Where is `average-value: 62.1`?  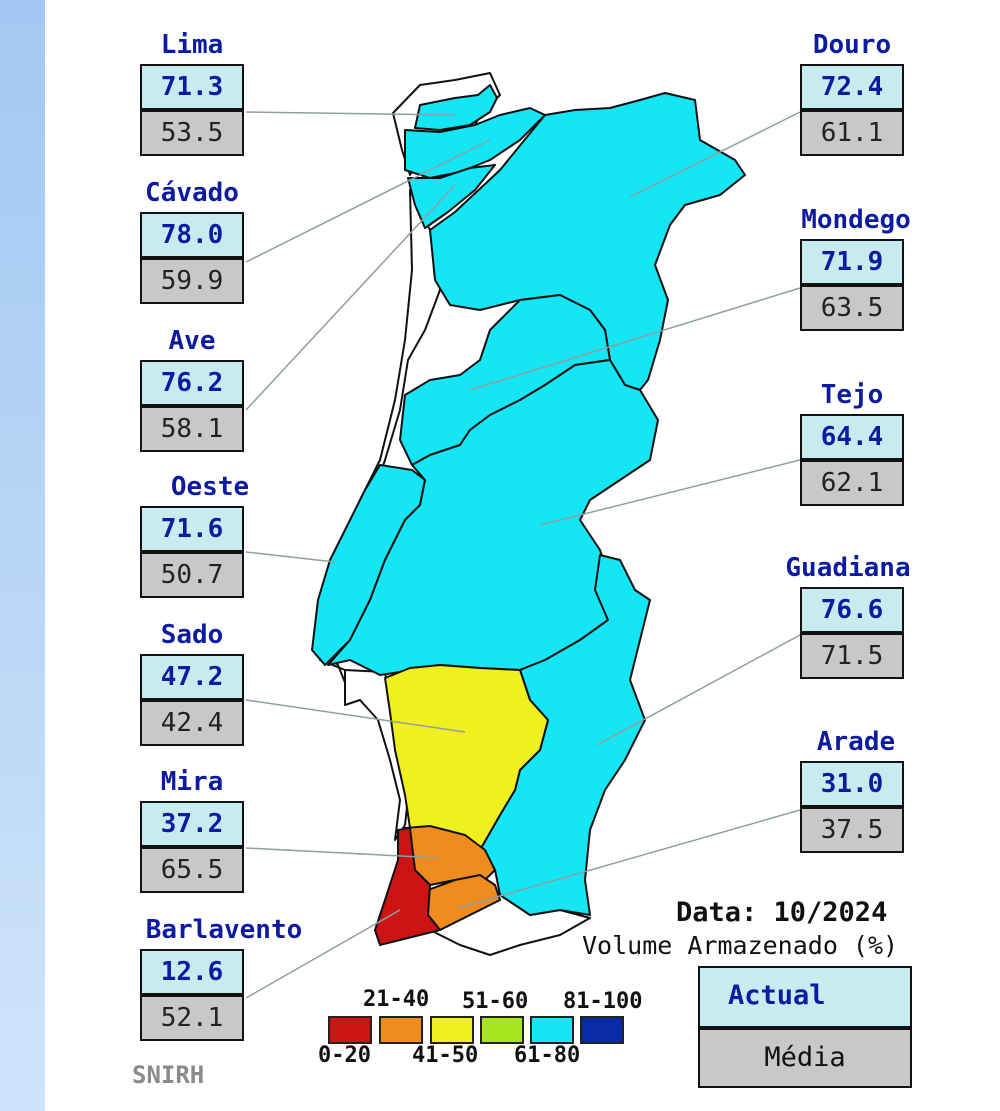
average-value: 62.1 is located at coordinates (852, 483).